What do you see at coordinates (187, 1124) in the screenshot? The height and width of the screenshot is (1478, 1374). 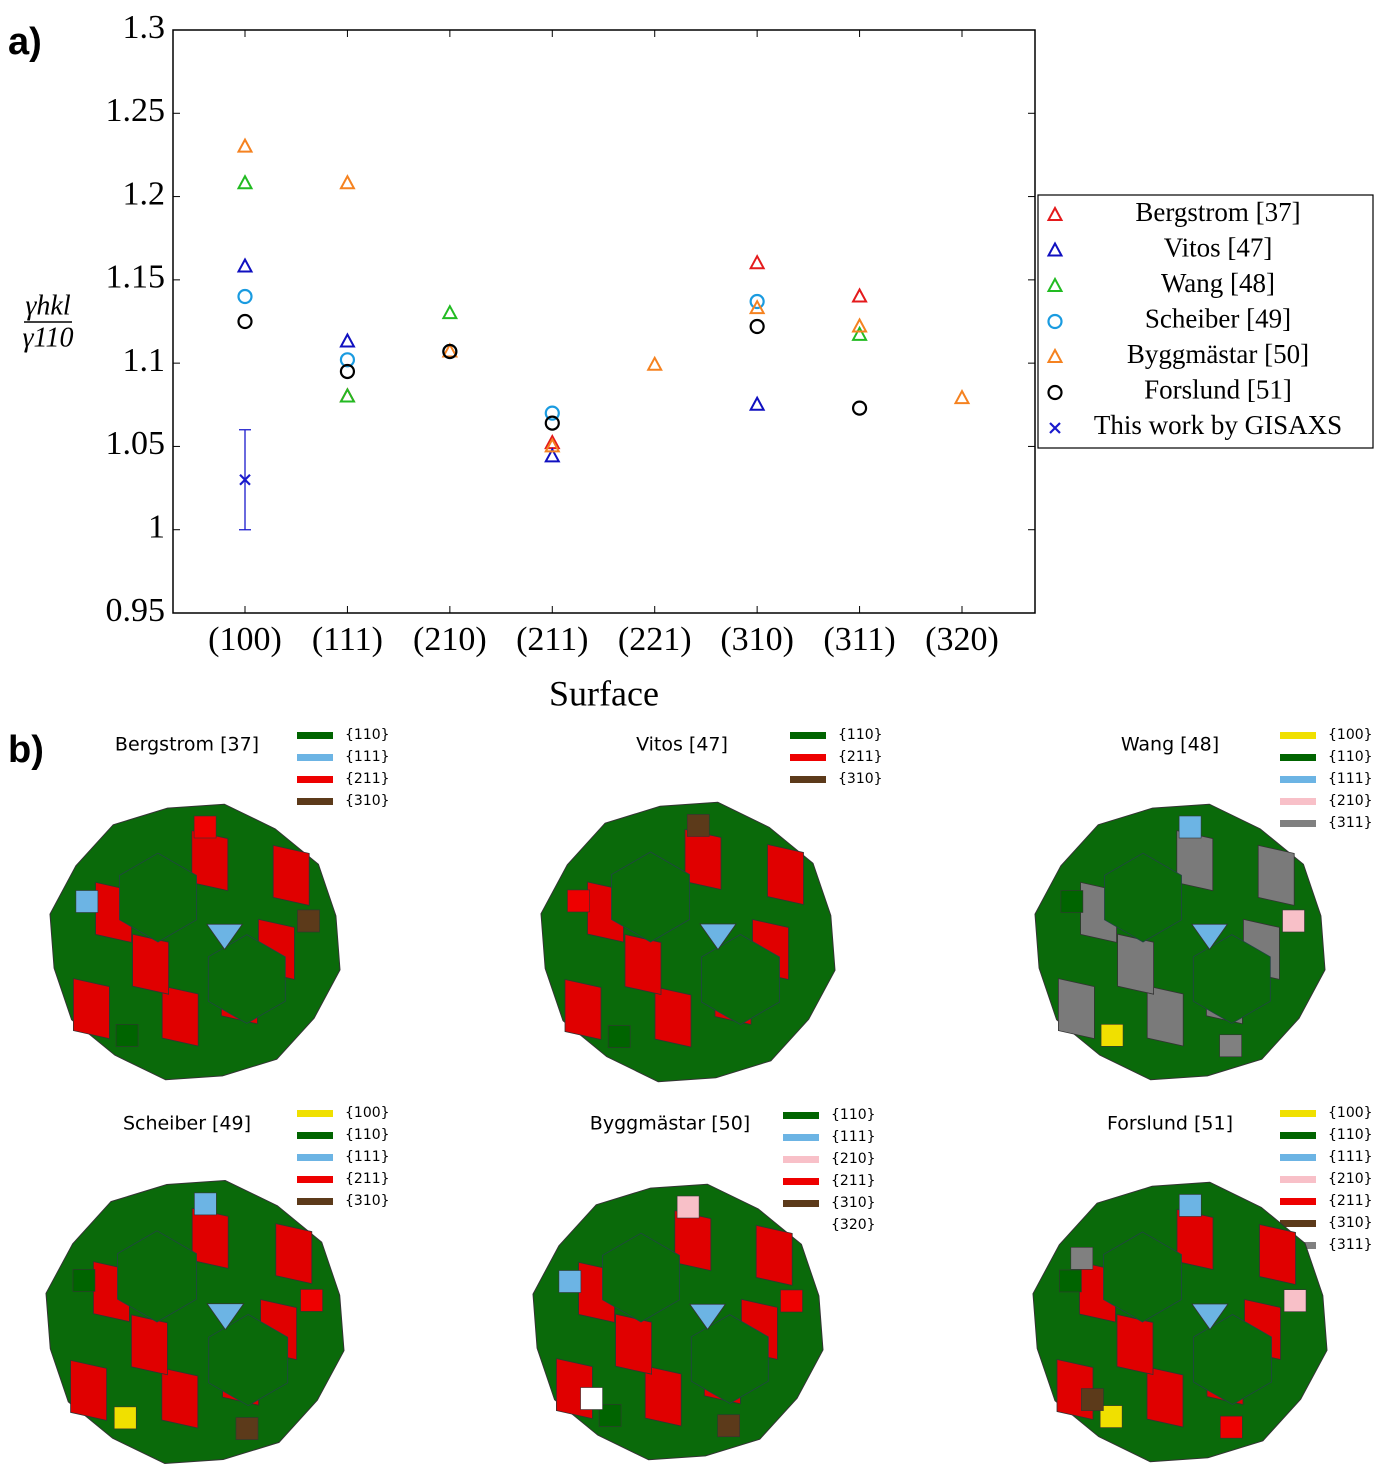 I see `shape-title: Scheiber [49]` at bounding box center [187, 1124].